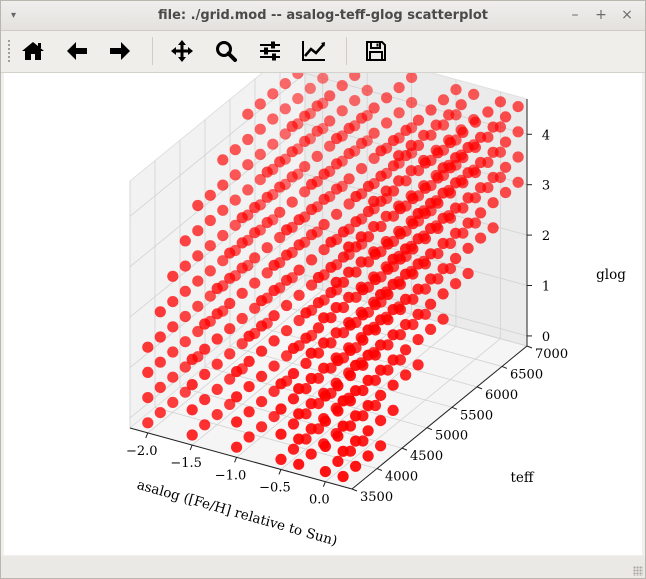 The height and width of the screenshot is (579, 646). Describe the element at coordinates (120, 51) in the screenshot. I see `forward-button` at that location.